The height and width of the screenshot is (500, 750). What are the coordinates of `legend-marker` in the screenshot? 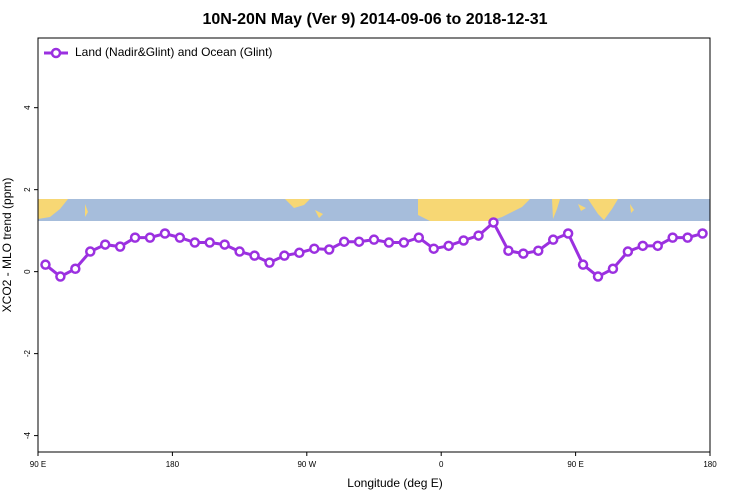 It's located at (56, 53).